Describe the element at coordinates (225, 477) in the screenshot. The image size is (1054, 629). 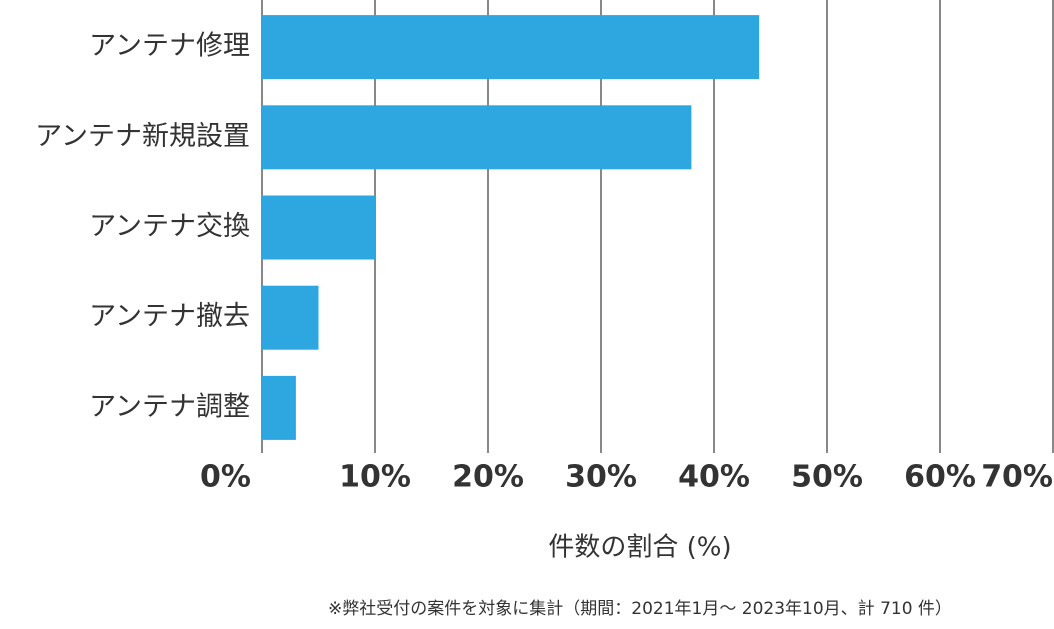
I see `x-tick-label: 0%` at that location.